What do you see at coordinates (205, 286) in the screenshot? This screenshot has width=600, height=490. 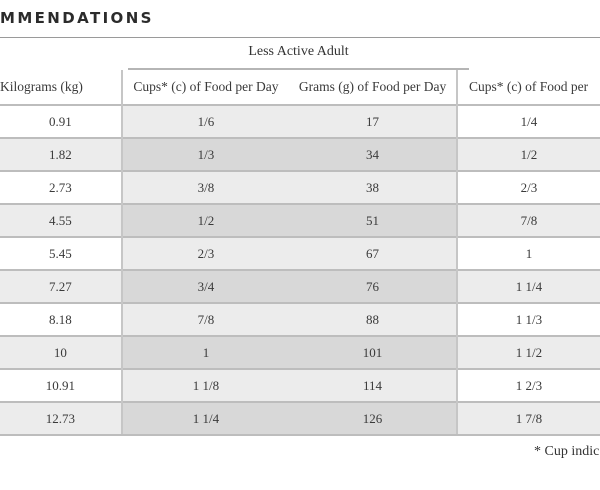 I see `cups-cell: 3/4` at bounding box center [205, 286].